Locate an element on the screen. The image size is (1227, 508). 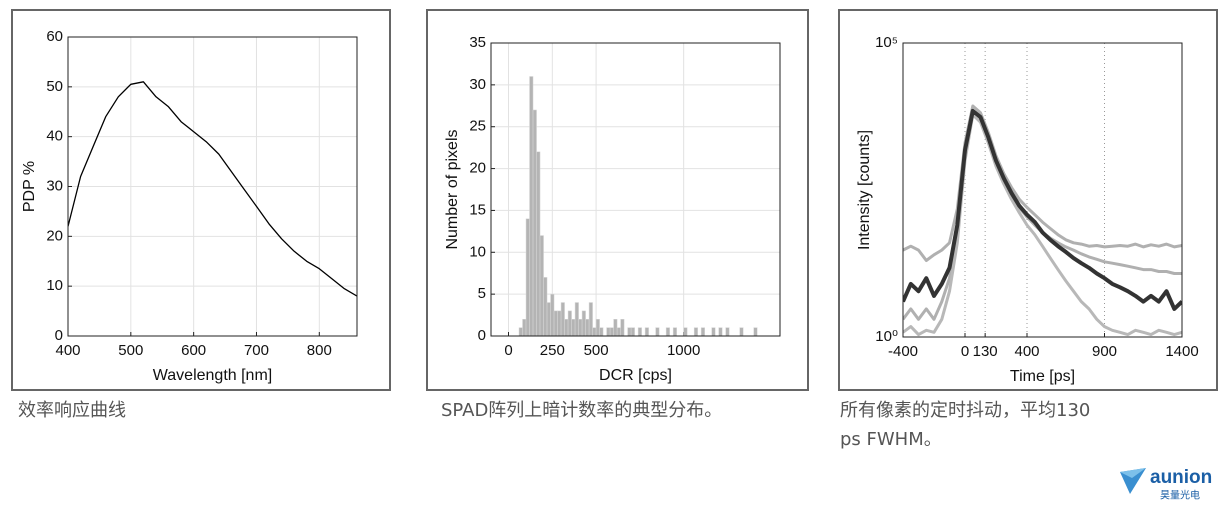
x-axis-label: DCR [cps] is located at coordinates (635, 375).